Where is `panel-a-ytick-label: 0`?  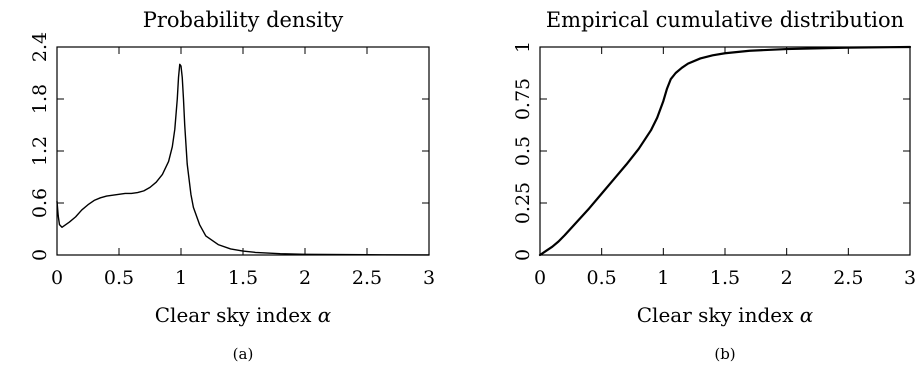 panel-a-ytick-label: 0 is located at coordinates (40, 255).